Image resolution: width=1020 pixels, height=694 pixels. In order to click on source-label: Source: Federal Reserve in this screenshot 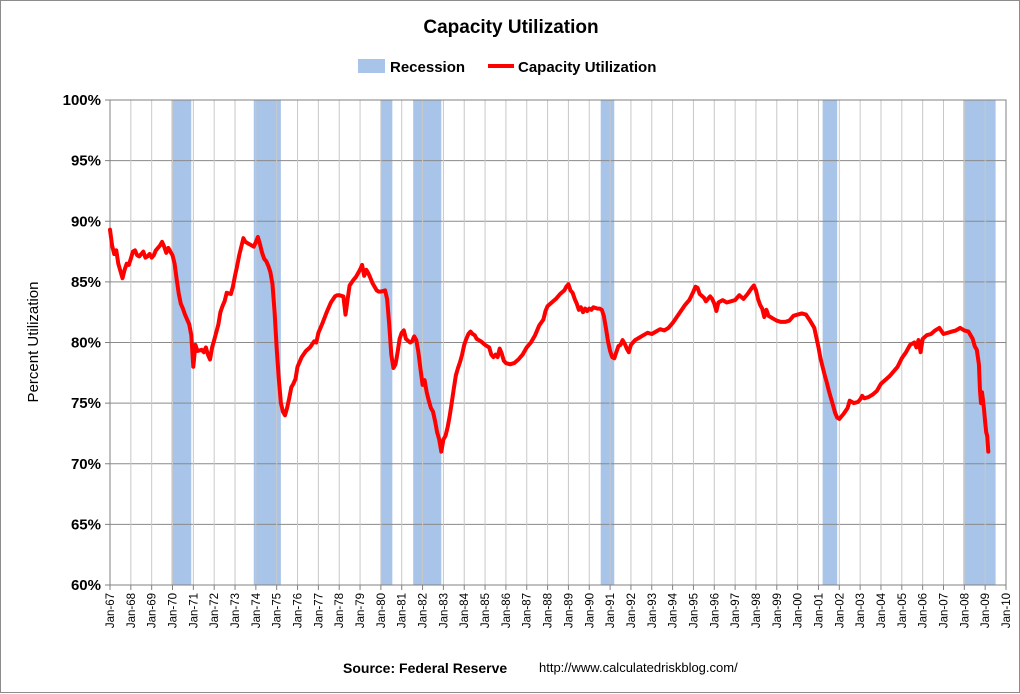, I will do `click(425, 668)`.